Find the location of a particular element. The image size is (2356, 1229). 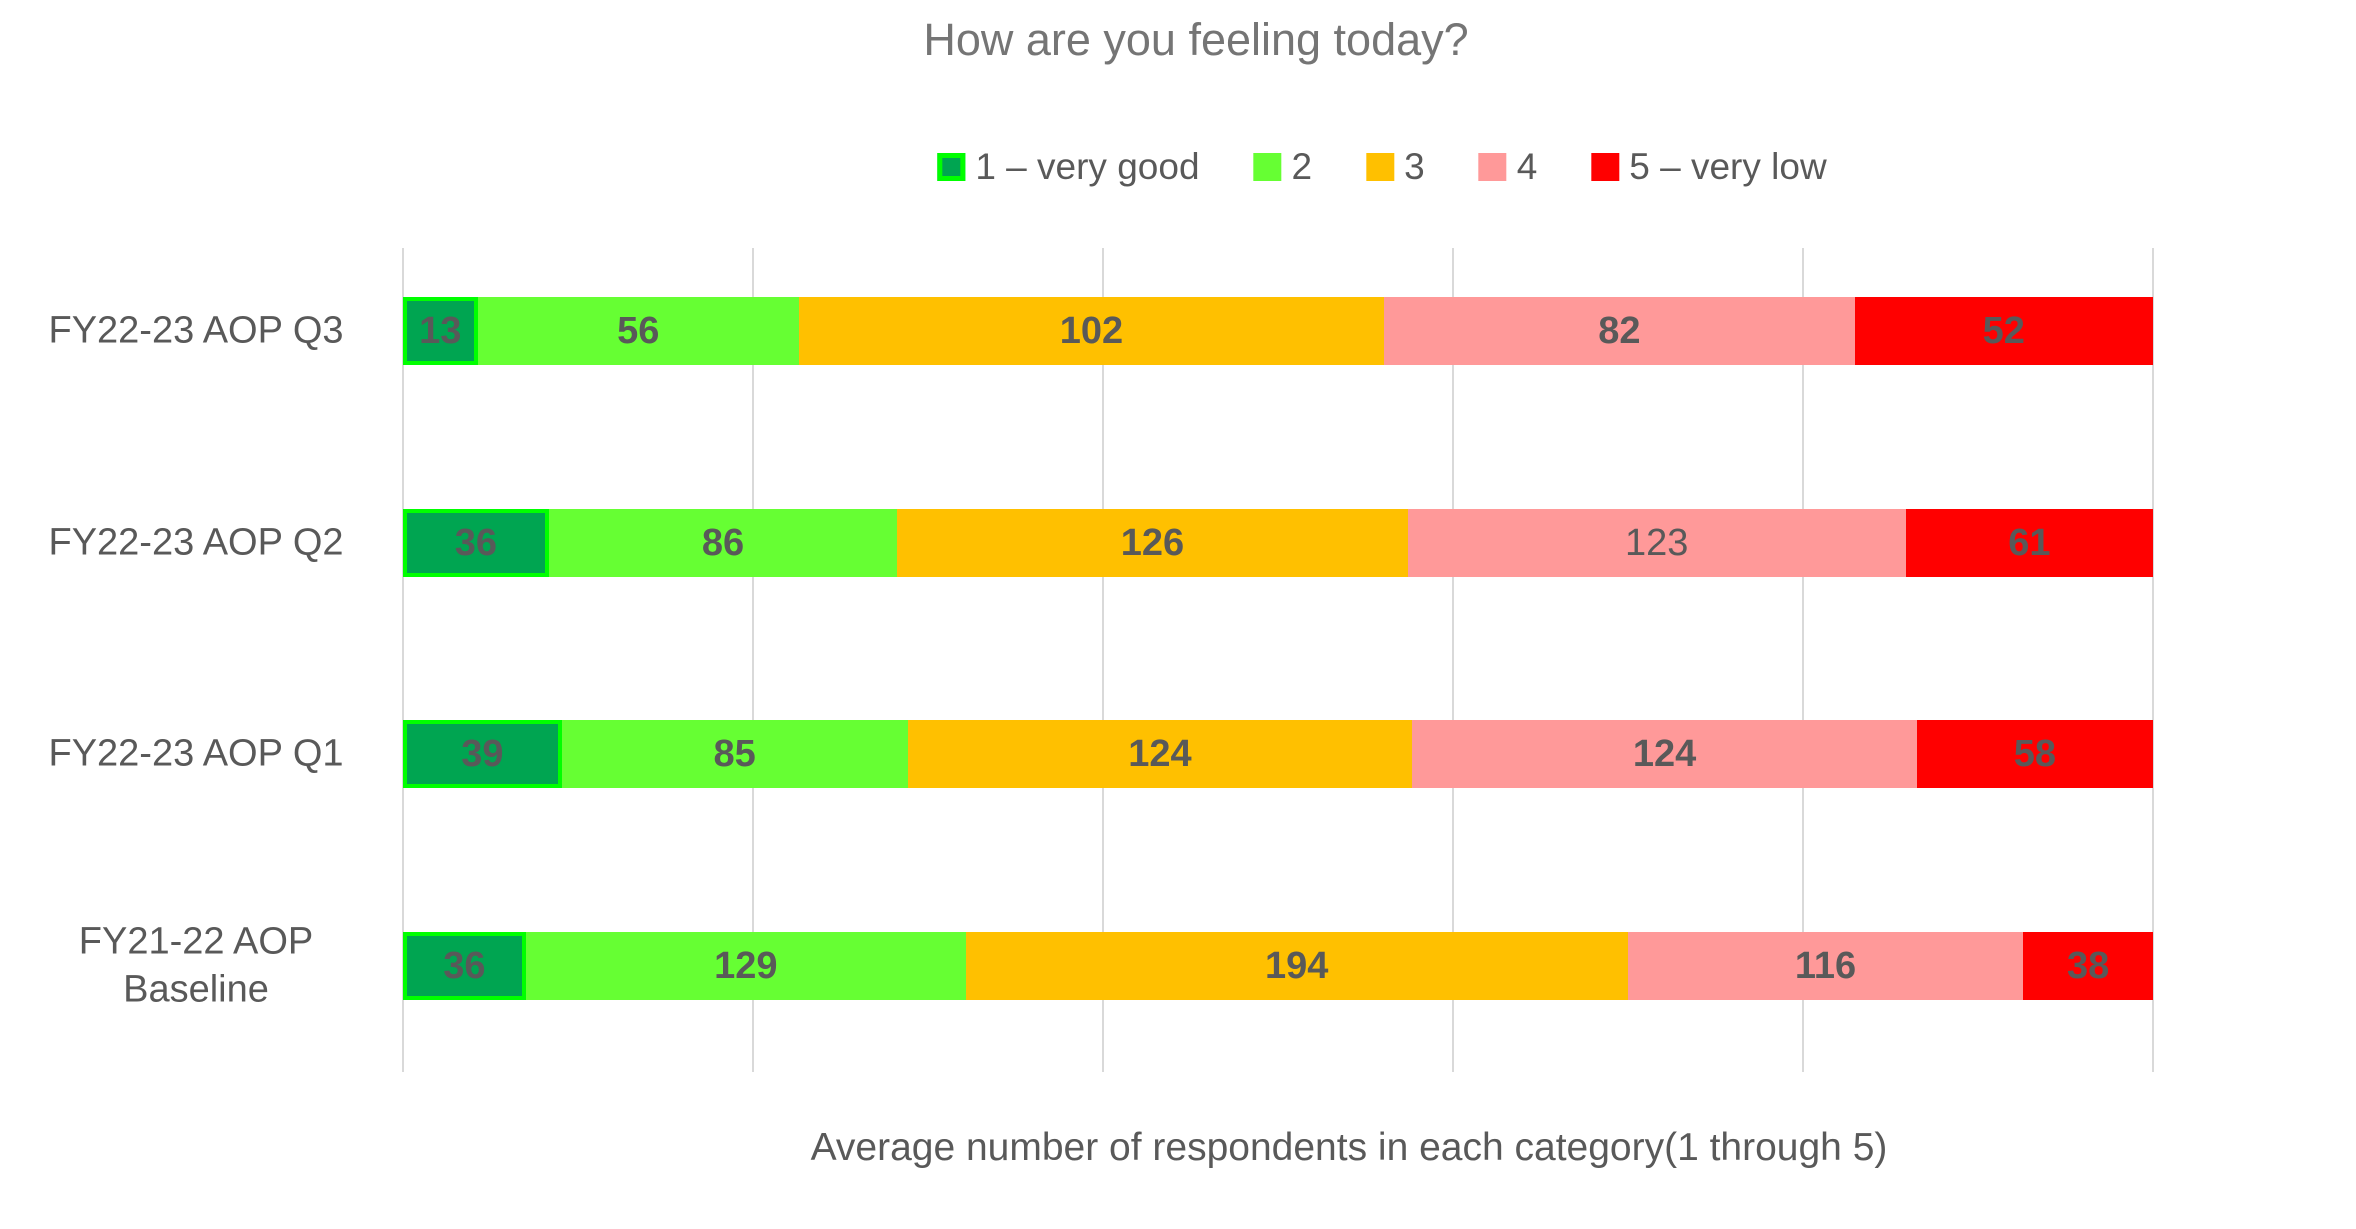

segment-value-label: 52 is located at coordinates (2003, 330).